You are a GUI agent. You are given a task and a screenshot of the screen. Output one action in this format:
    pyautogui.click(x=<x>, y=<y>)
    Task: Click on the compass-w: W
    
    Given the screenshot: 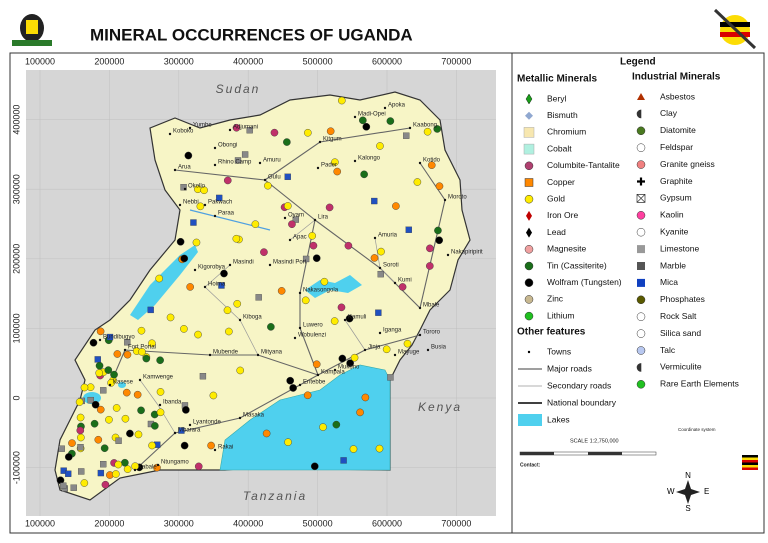 What is the action you would take?
    pyautogui.click(x=671, y=491)
    